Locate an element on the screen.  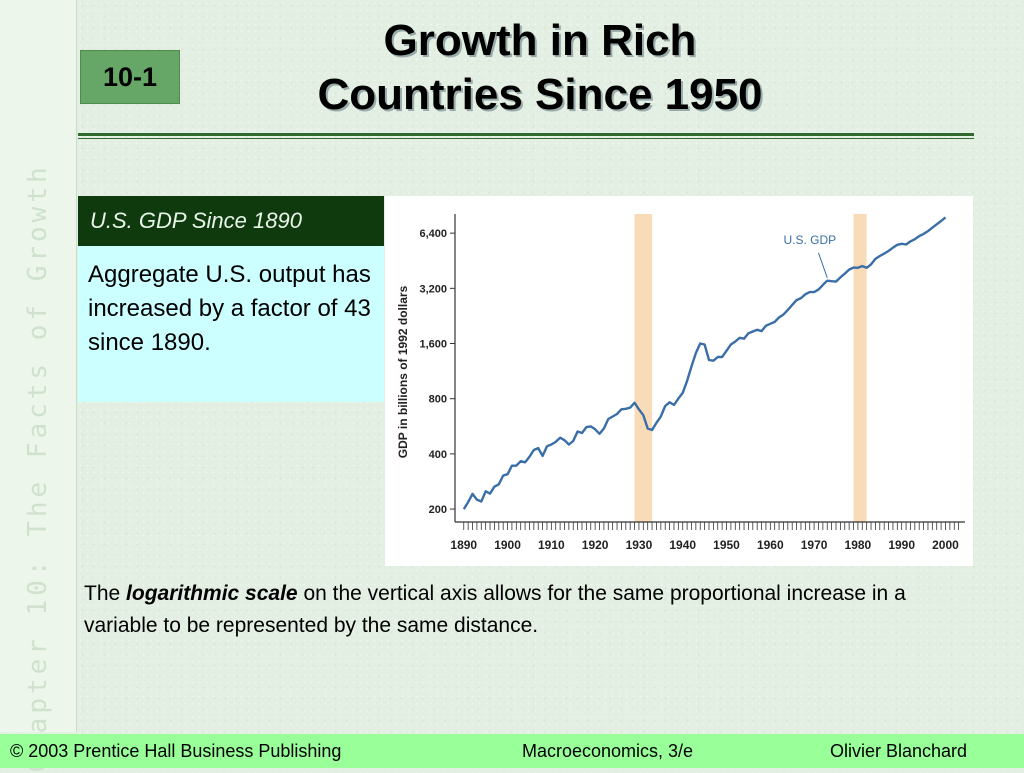
y-tick-label: 400 is located at coordinates (438, 455).